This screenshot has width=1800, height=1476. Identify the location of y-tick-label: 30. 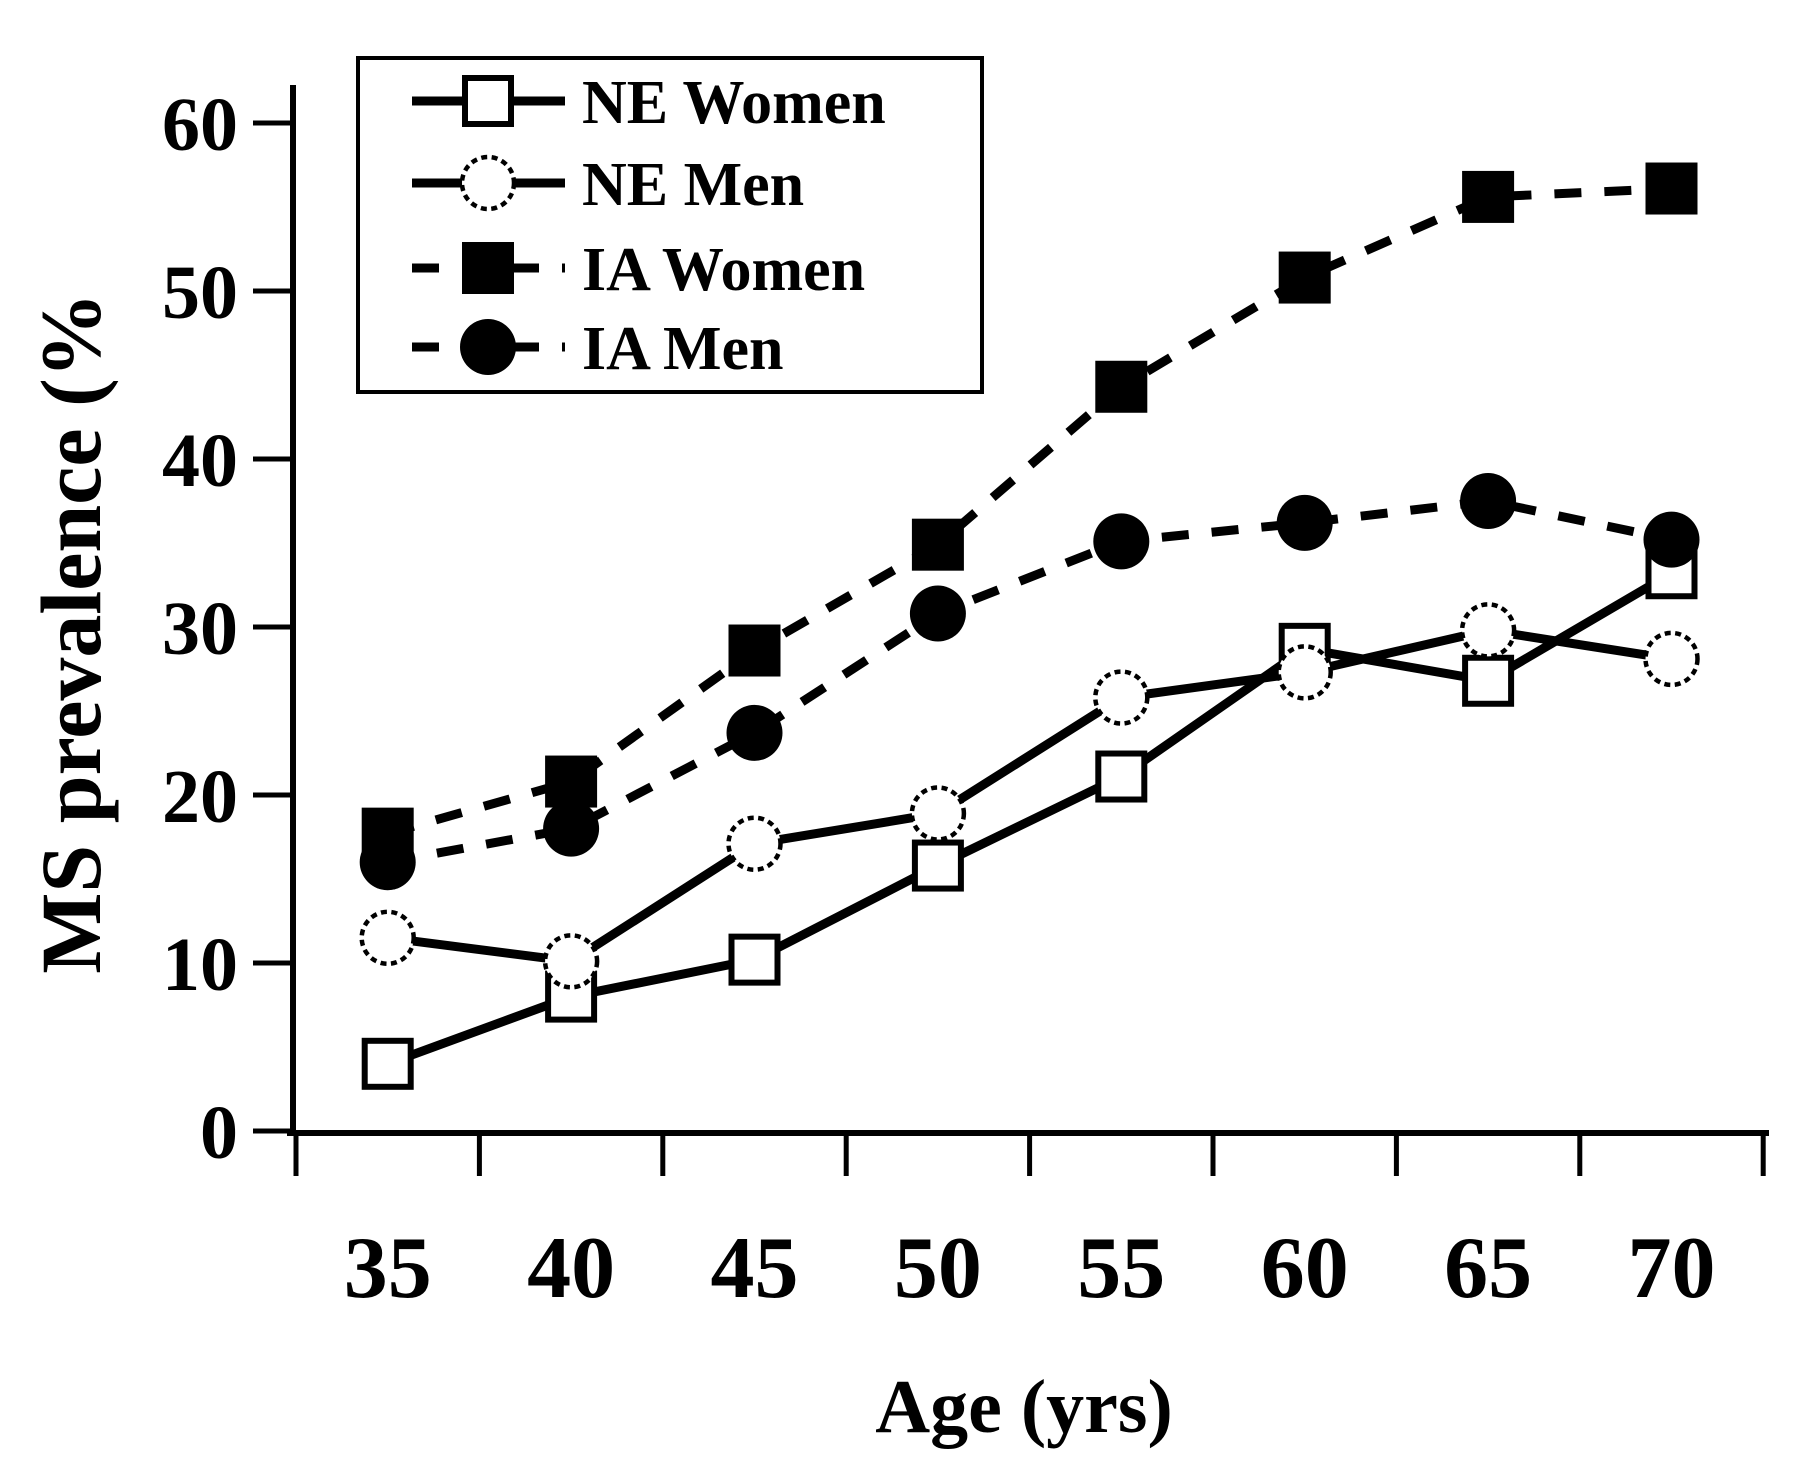
(200, 629).